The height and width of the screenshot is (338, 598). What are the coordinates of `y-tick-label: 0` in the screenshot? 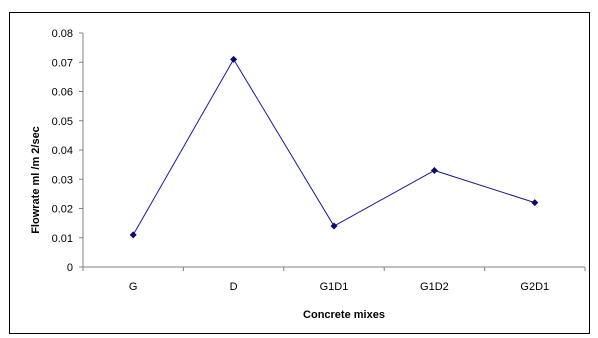 It's located at (70, 268).